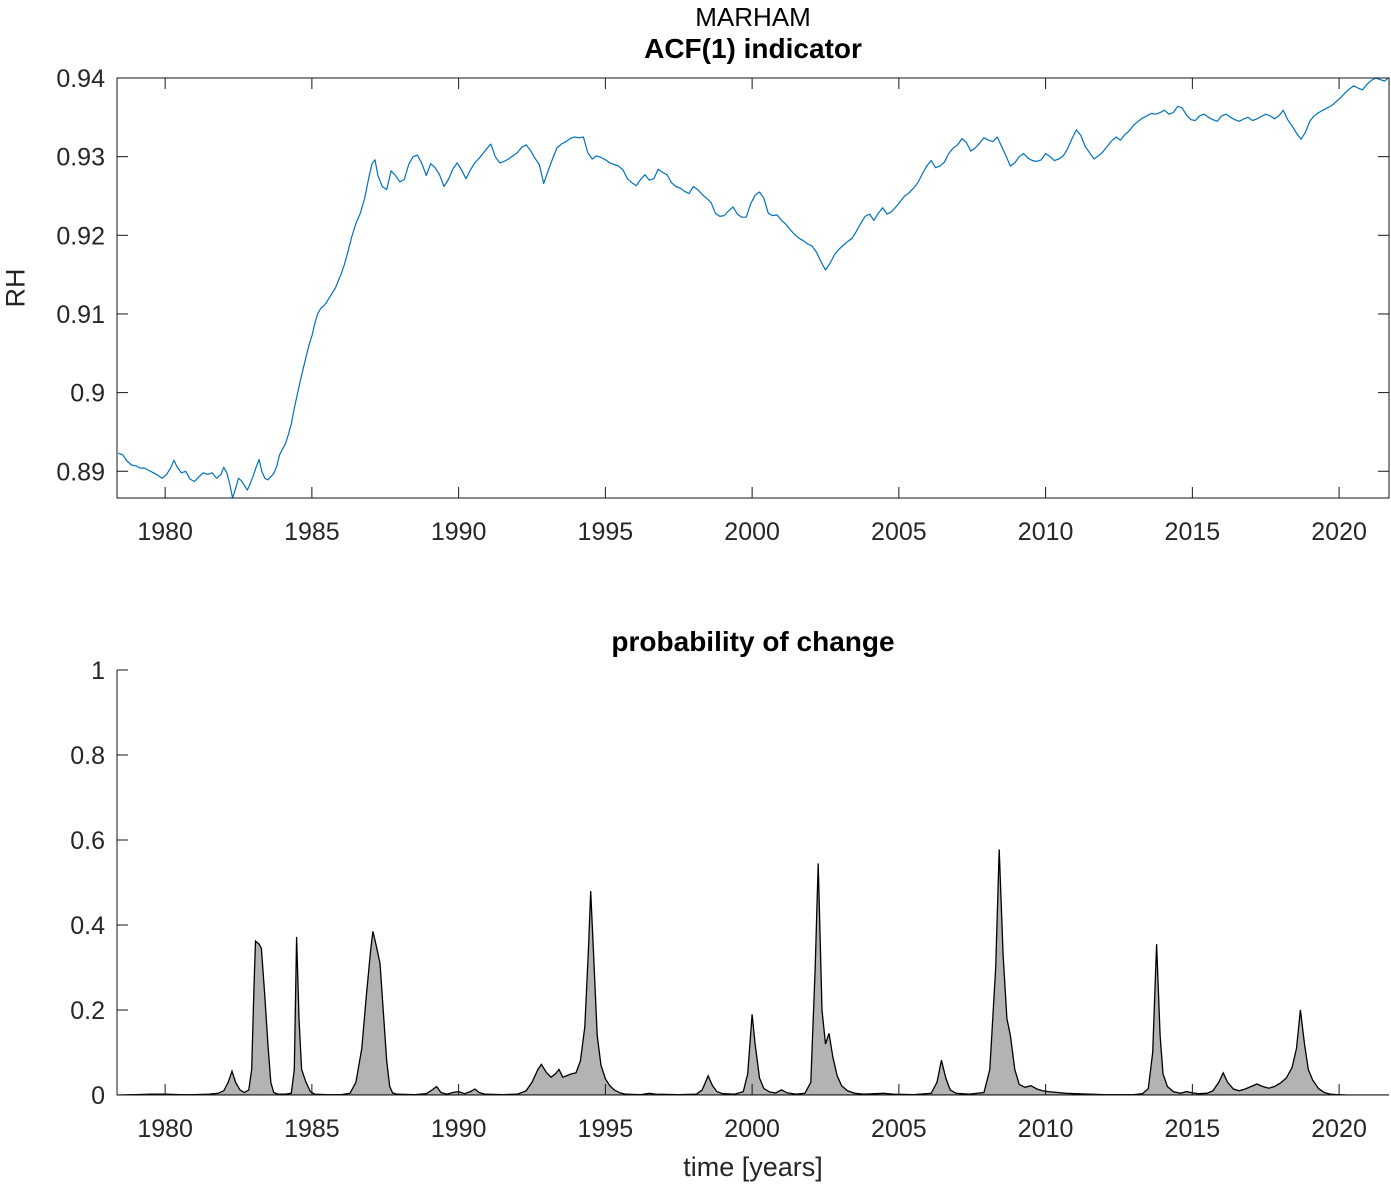 Image resolution: width=1391 pixels, height=1196 pixels. Describe the element at coordinates (87, 756) in the screenshot. I see `y-tick-label: 0.8` at that location.